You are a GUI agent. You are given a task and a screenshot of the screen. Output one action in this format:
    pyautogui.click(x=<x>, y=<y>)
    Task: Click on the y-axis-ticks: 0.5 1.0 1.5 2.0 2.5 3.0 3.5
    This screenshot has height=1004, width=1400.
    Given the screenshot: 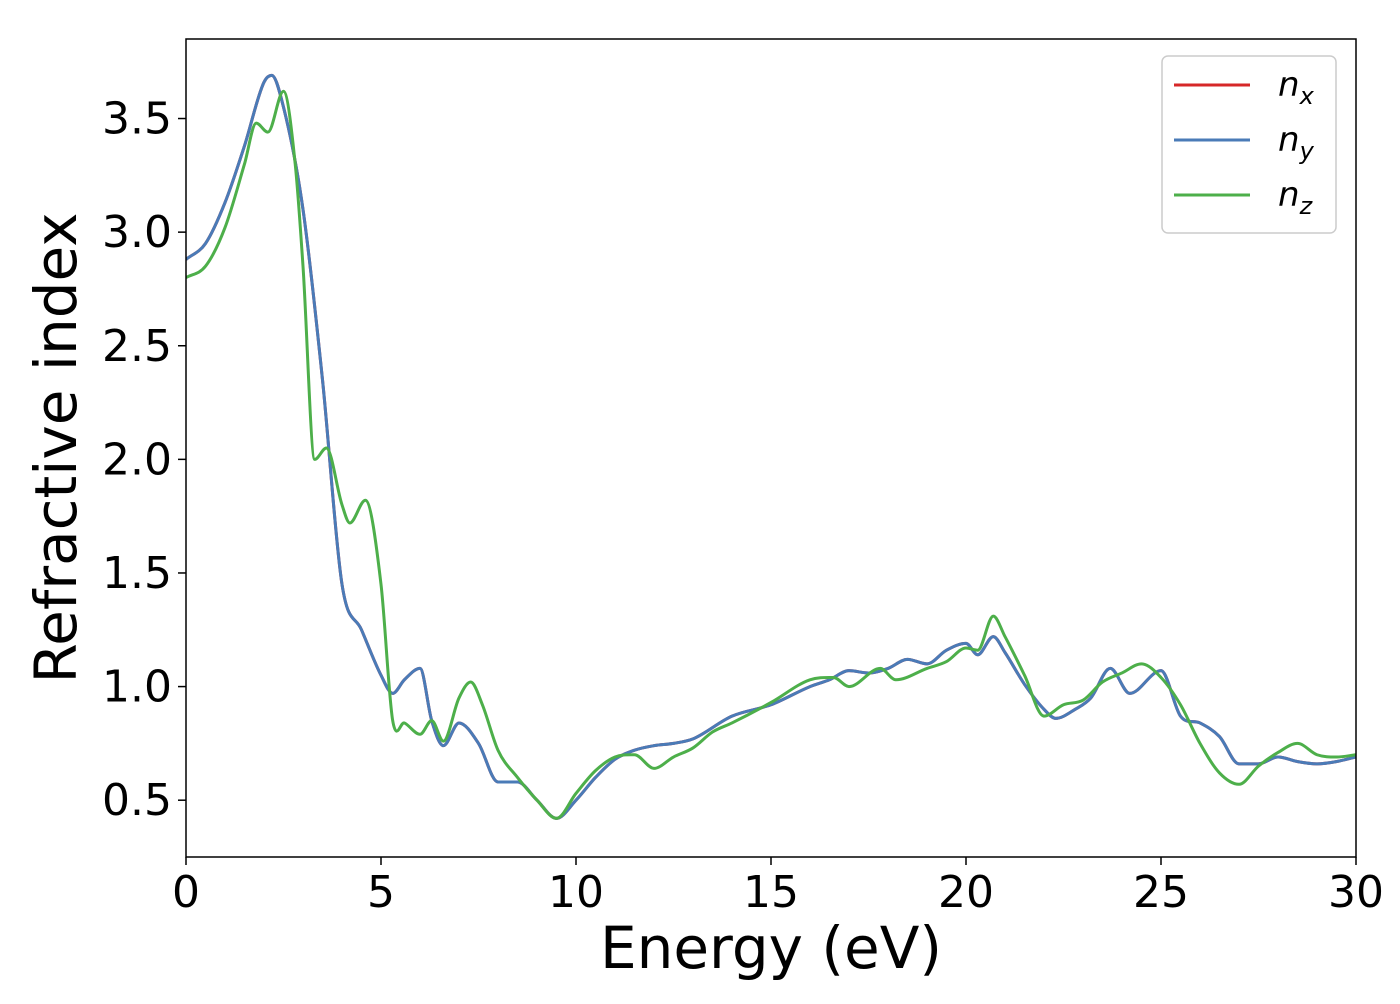 What is the action you would take?
    pyautogui.click(x=144, y=460)
    